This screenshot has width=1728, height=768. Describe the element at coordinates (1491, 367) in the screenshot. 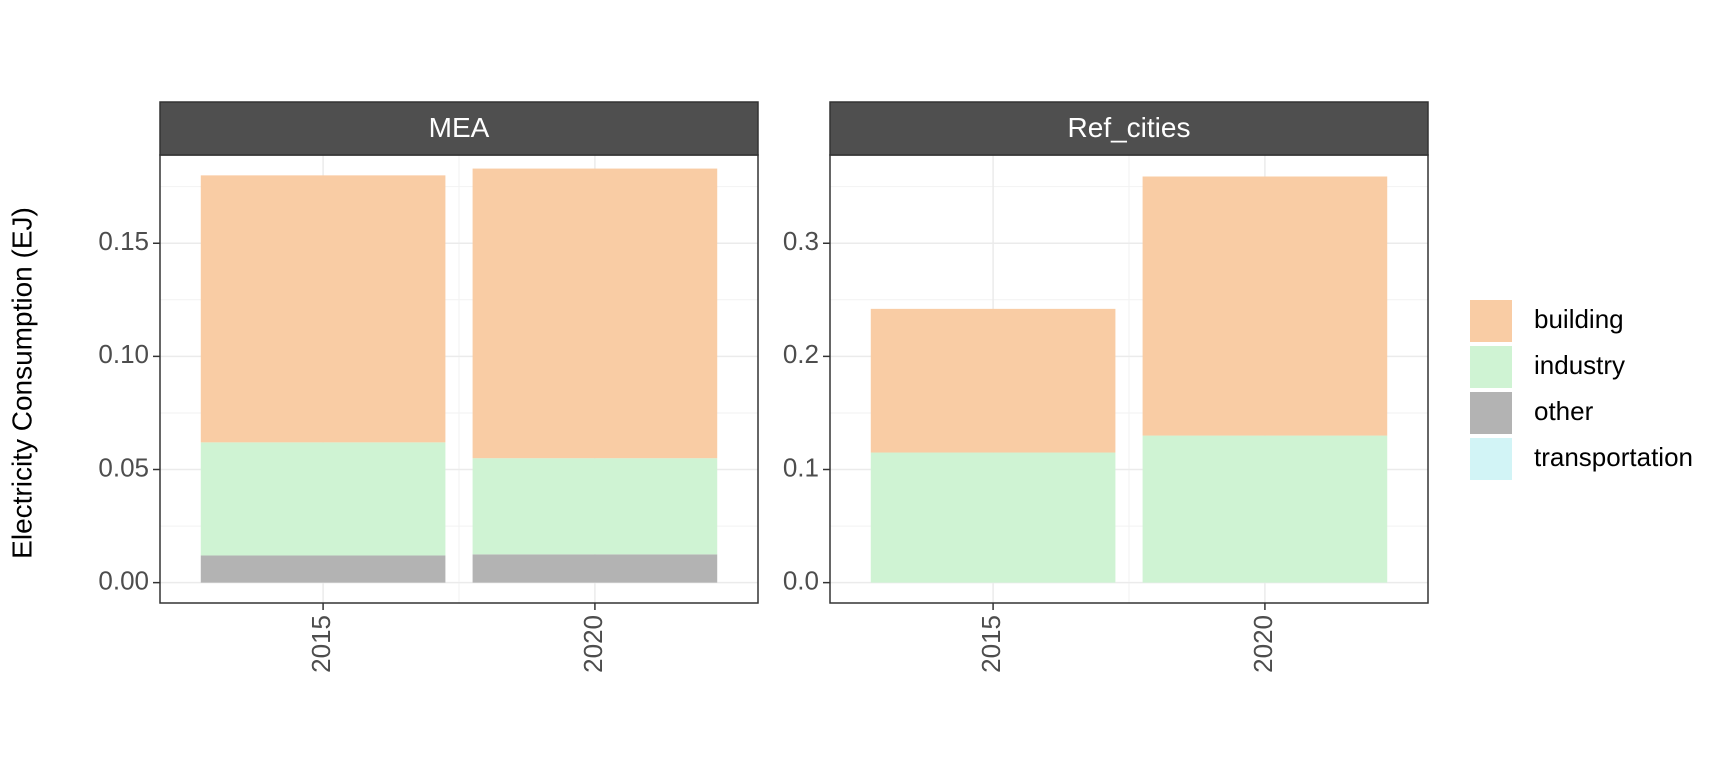

I see `legend-key-industry` at that location.